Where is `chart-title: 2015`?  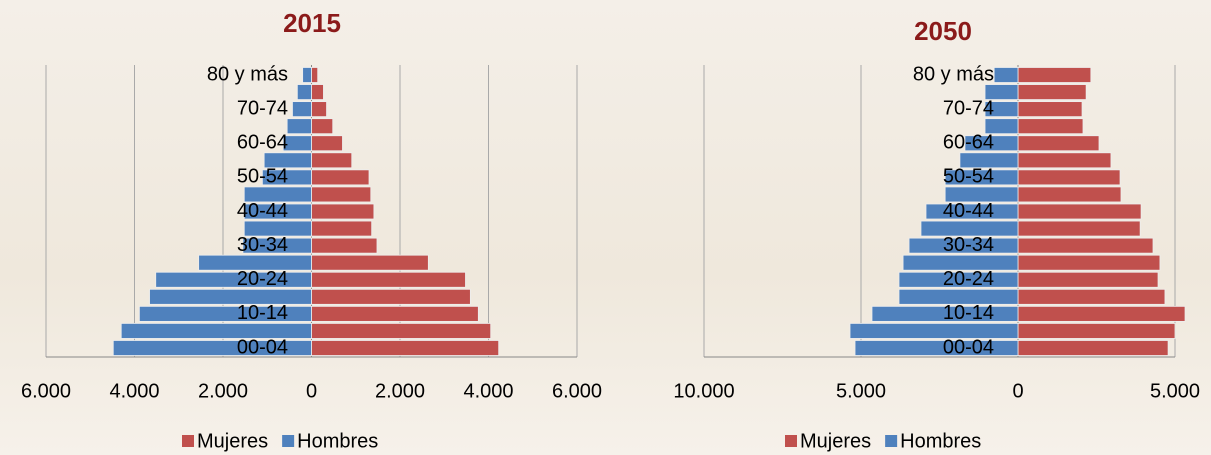 chart-title: 2015 is located at coordinates (312, 23).